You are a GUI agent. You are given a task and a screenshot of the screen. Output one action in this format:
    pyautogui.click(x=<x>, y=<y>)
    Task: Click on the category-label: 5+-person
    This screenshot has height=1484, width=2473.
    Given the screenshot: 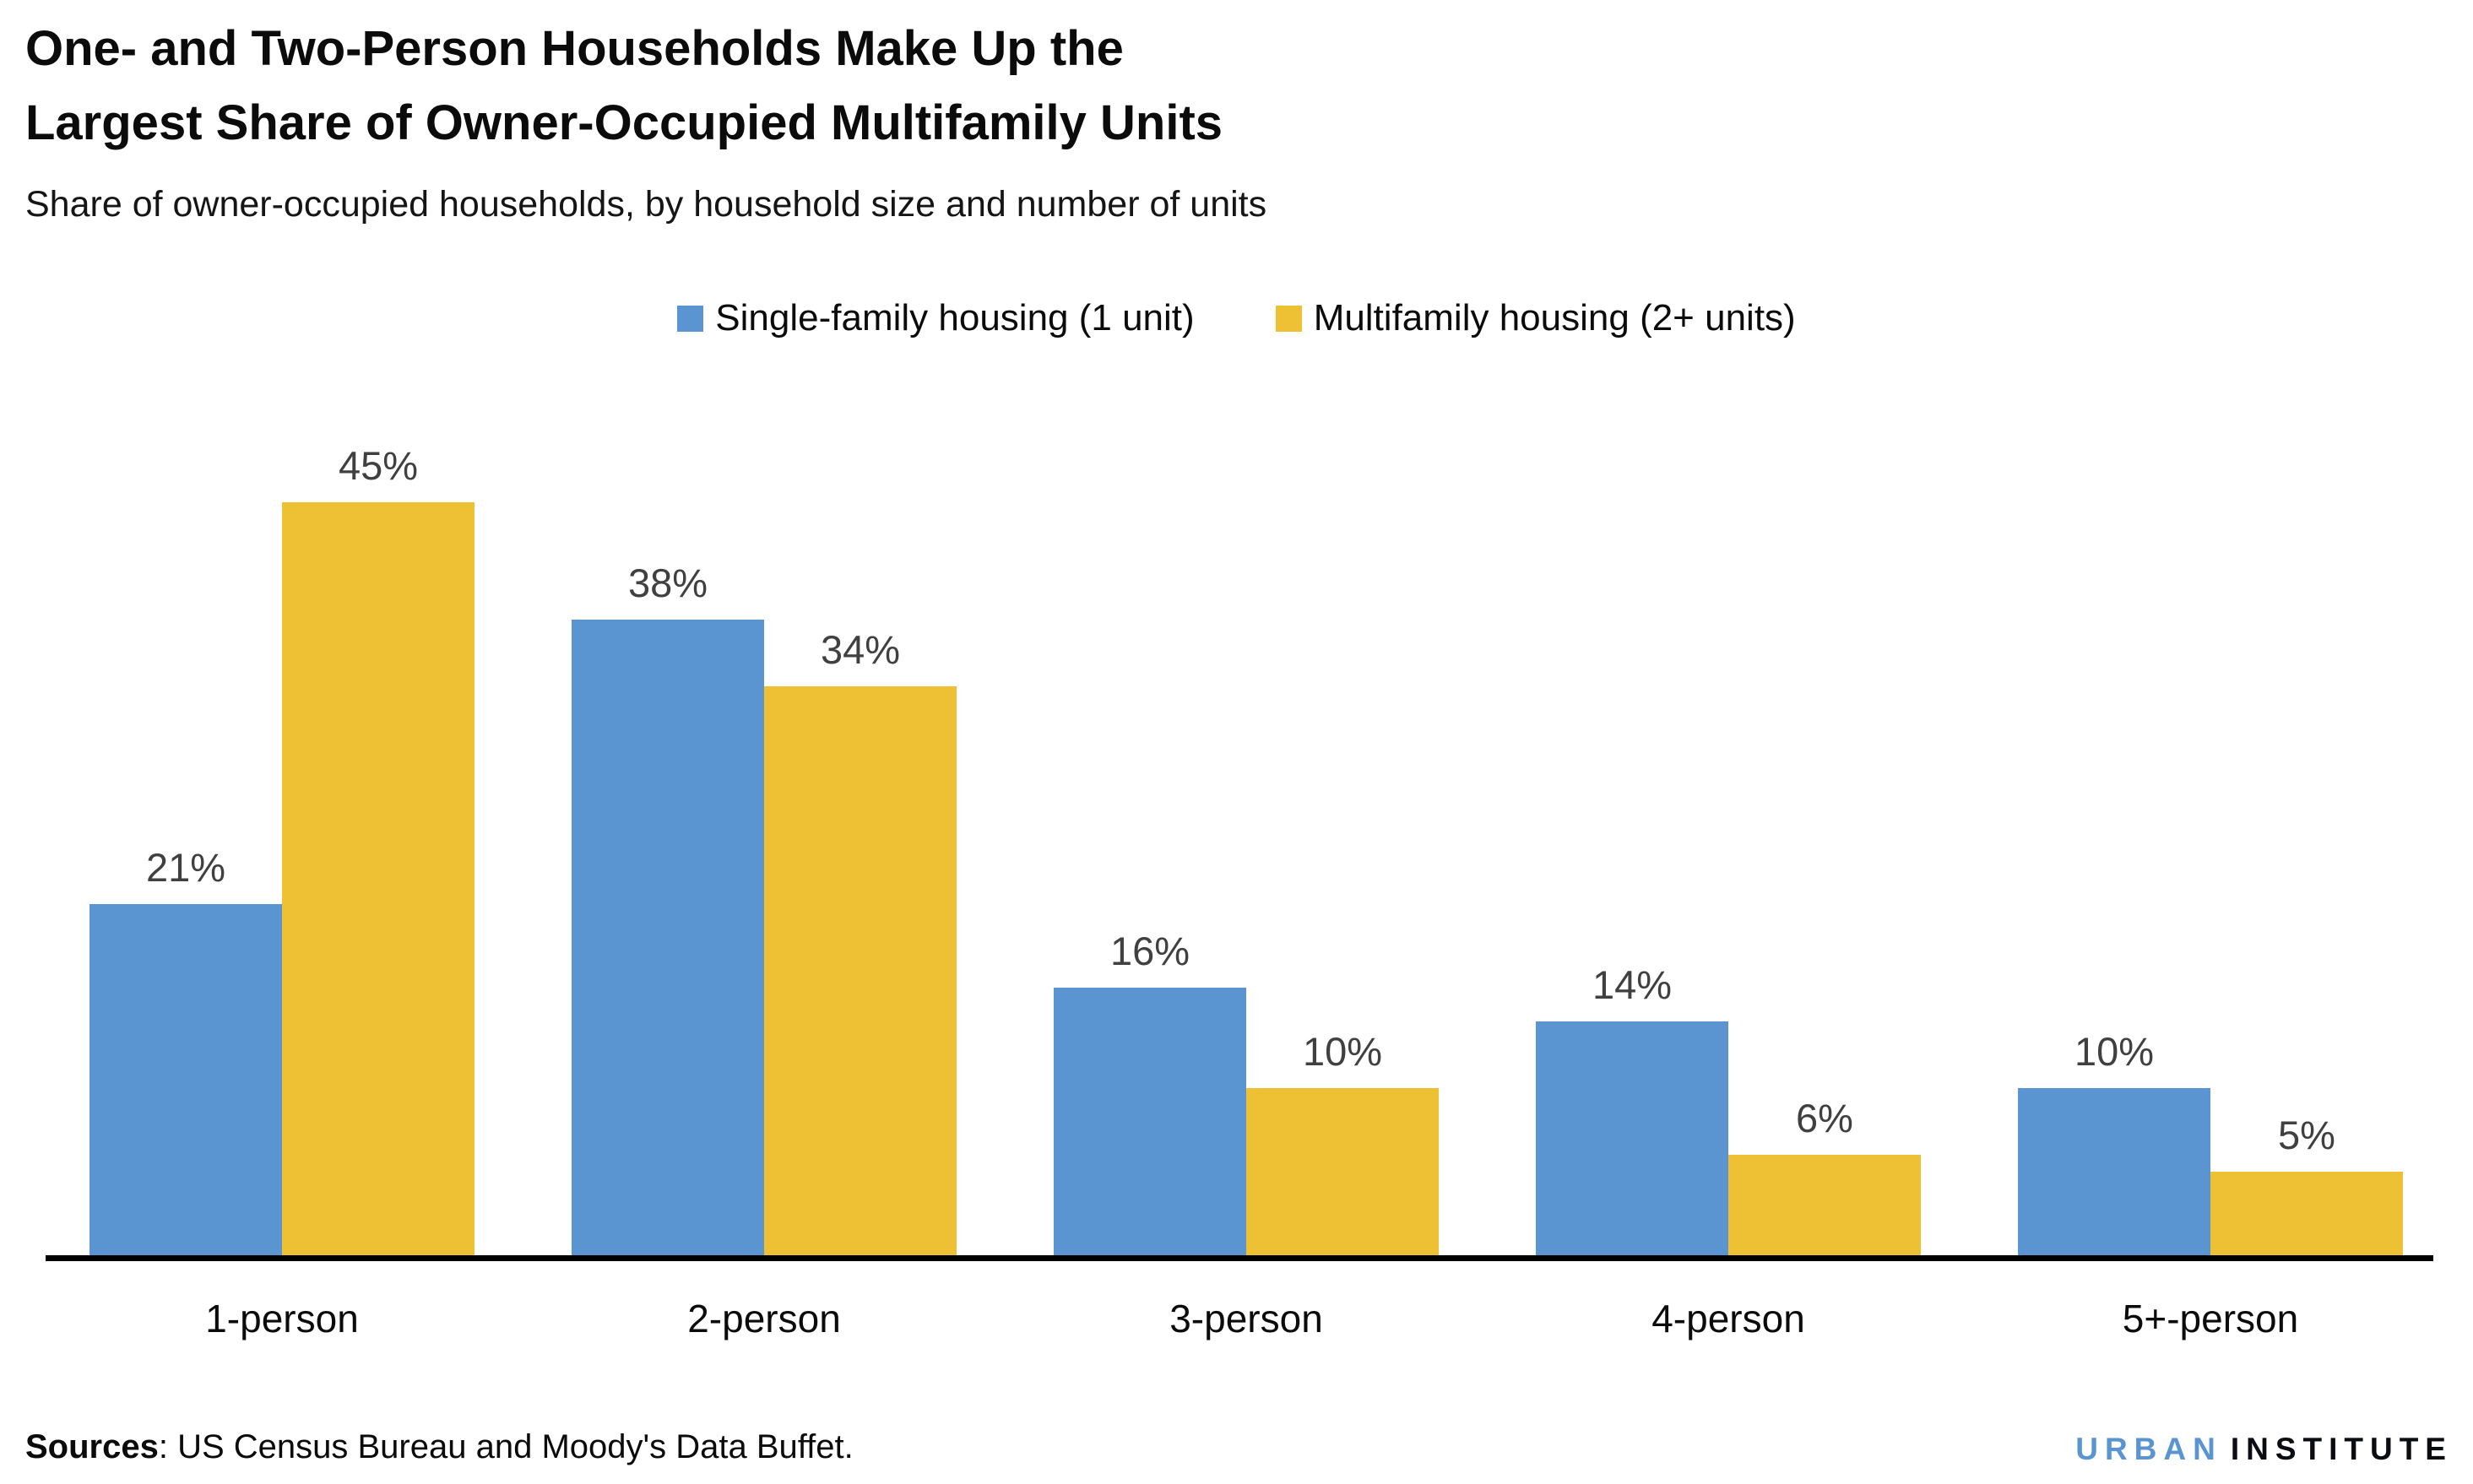 What is the action you would take?
    pyautogui.click(x=2210, y=1318)
    